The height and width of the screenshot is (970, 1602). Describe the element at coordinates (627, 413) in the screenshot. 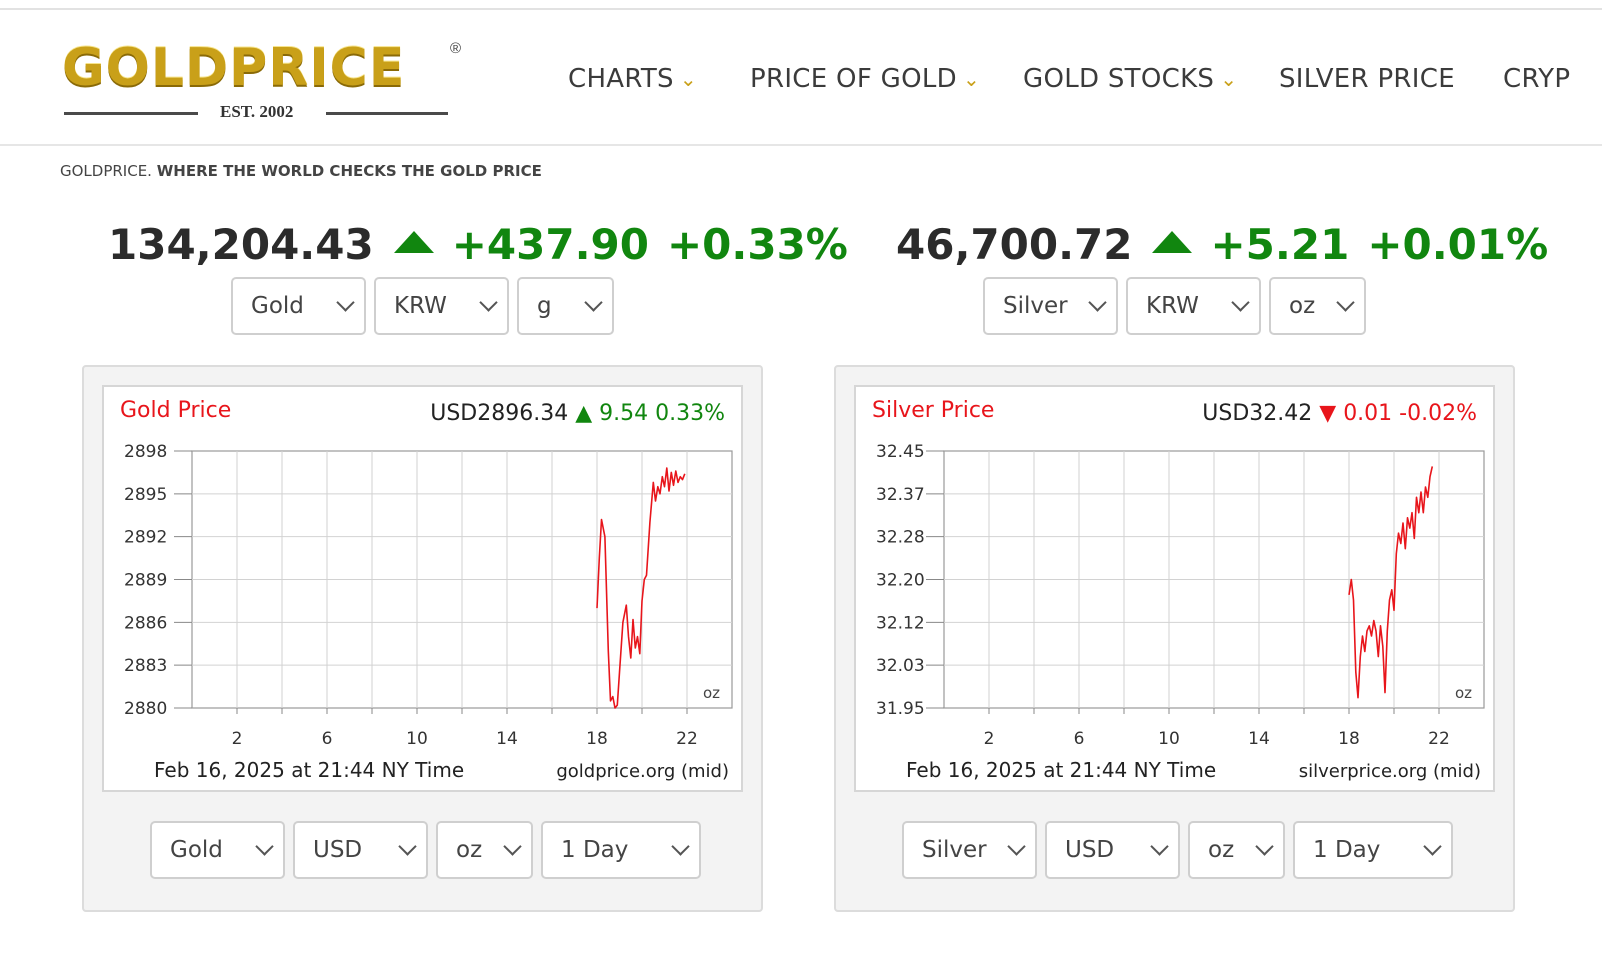

I see `chart-quote-change: 9.54` at that location.